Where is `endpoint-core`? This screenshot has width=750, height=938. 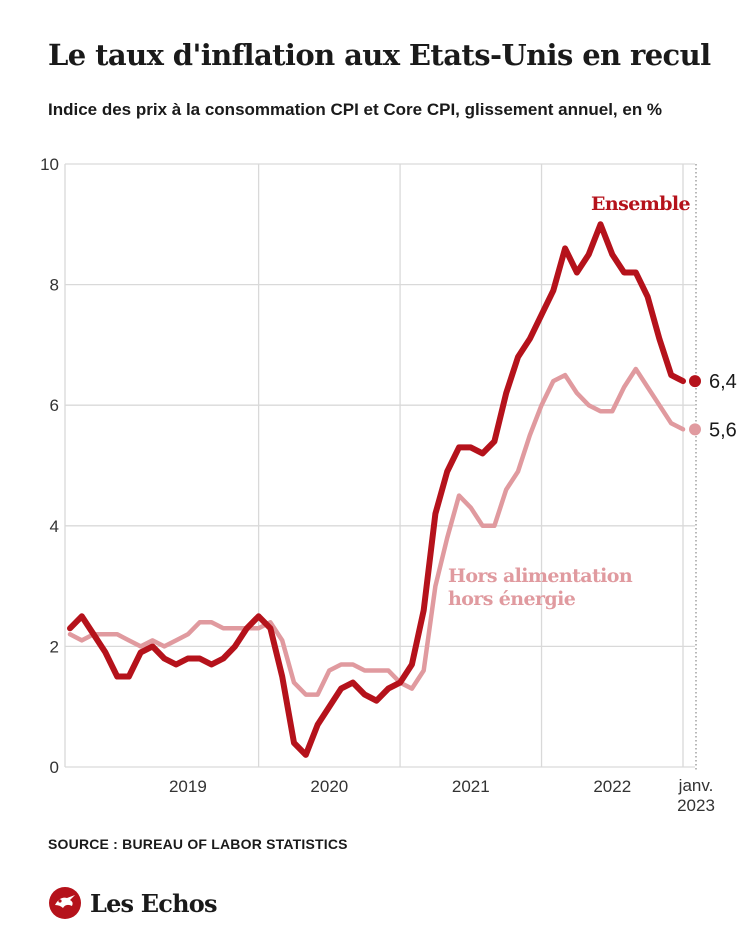 endpoint-core is located at coordinates (695, 429).